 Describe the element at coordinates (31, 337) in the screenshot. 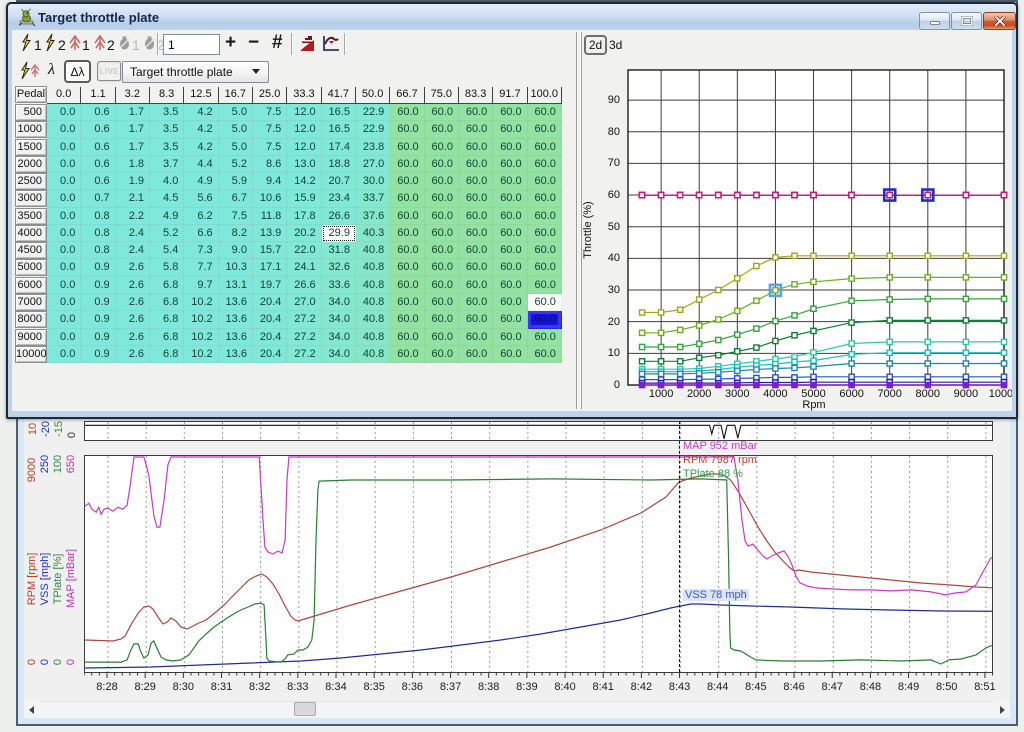

I see `row-header-9000: 9000` at that location.